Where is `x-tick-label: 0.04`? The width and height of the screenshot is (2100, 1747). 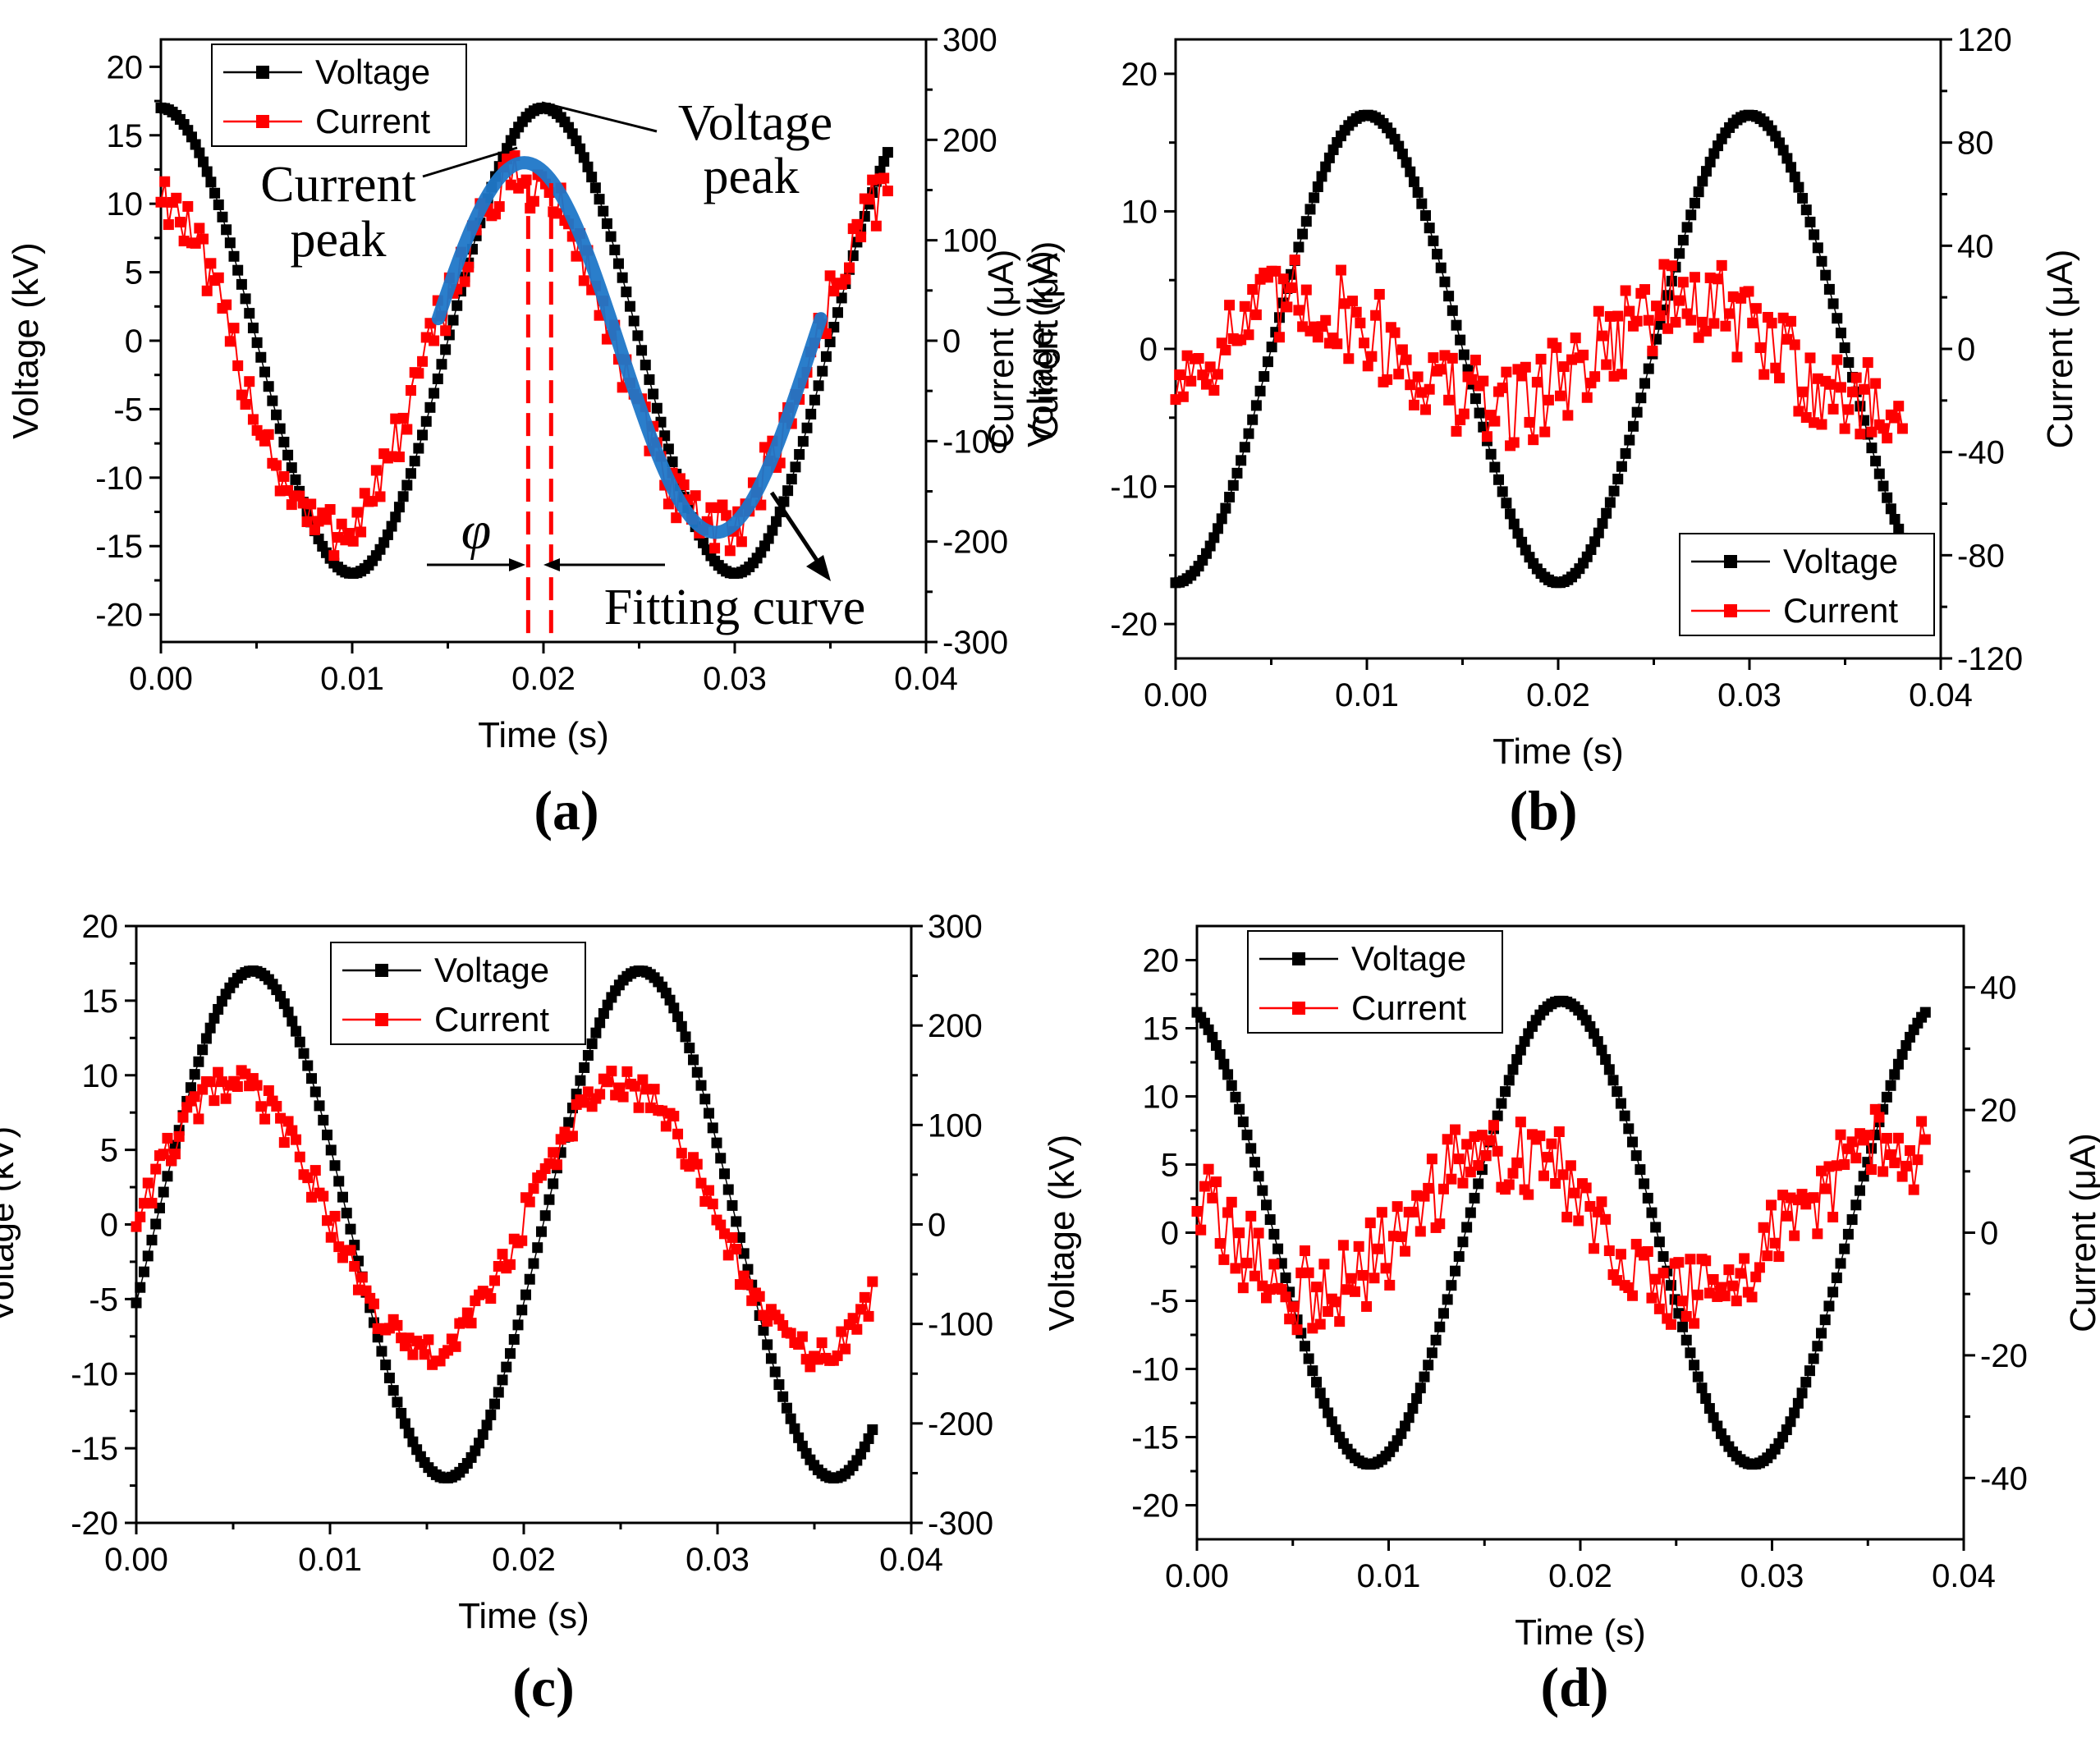 x-tick-label: 0.04 is located at coordinates (911, 1560).